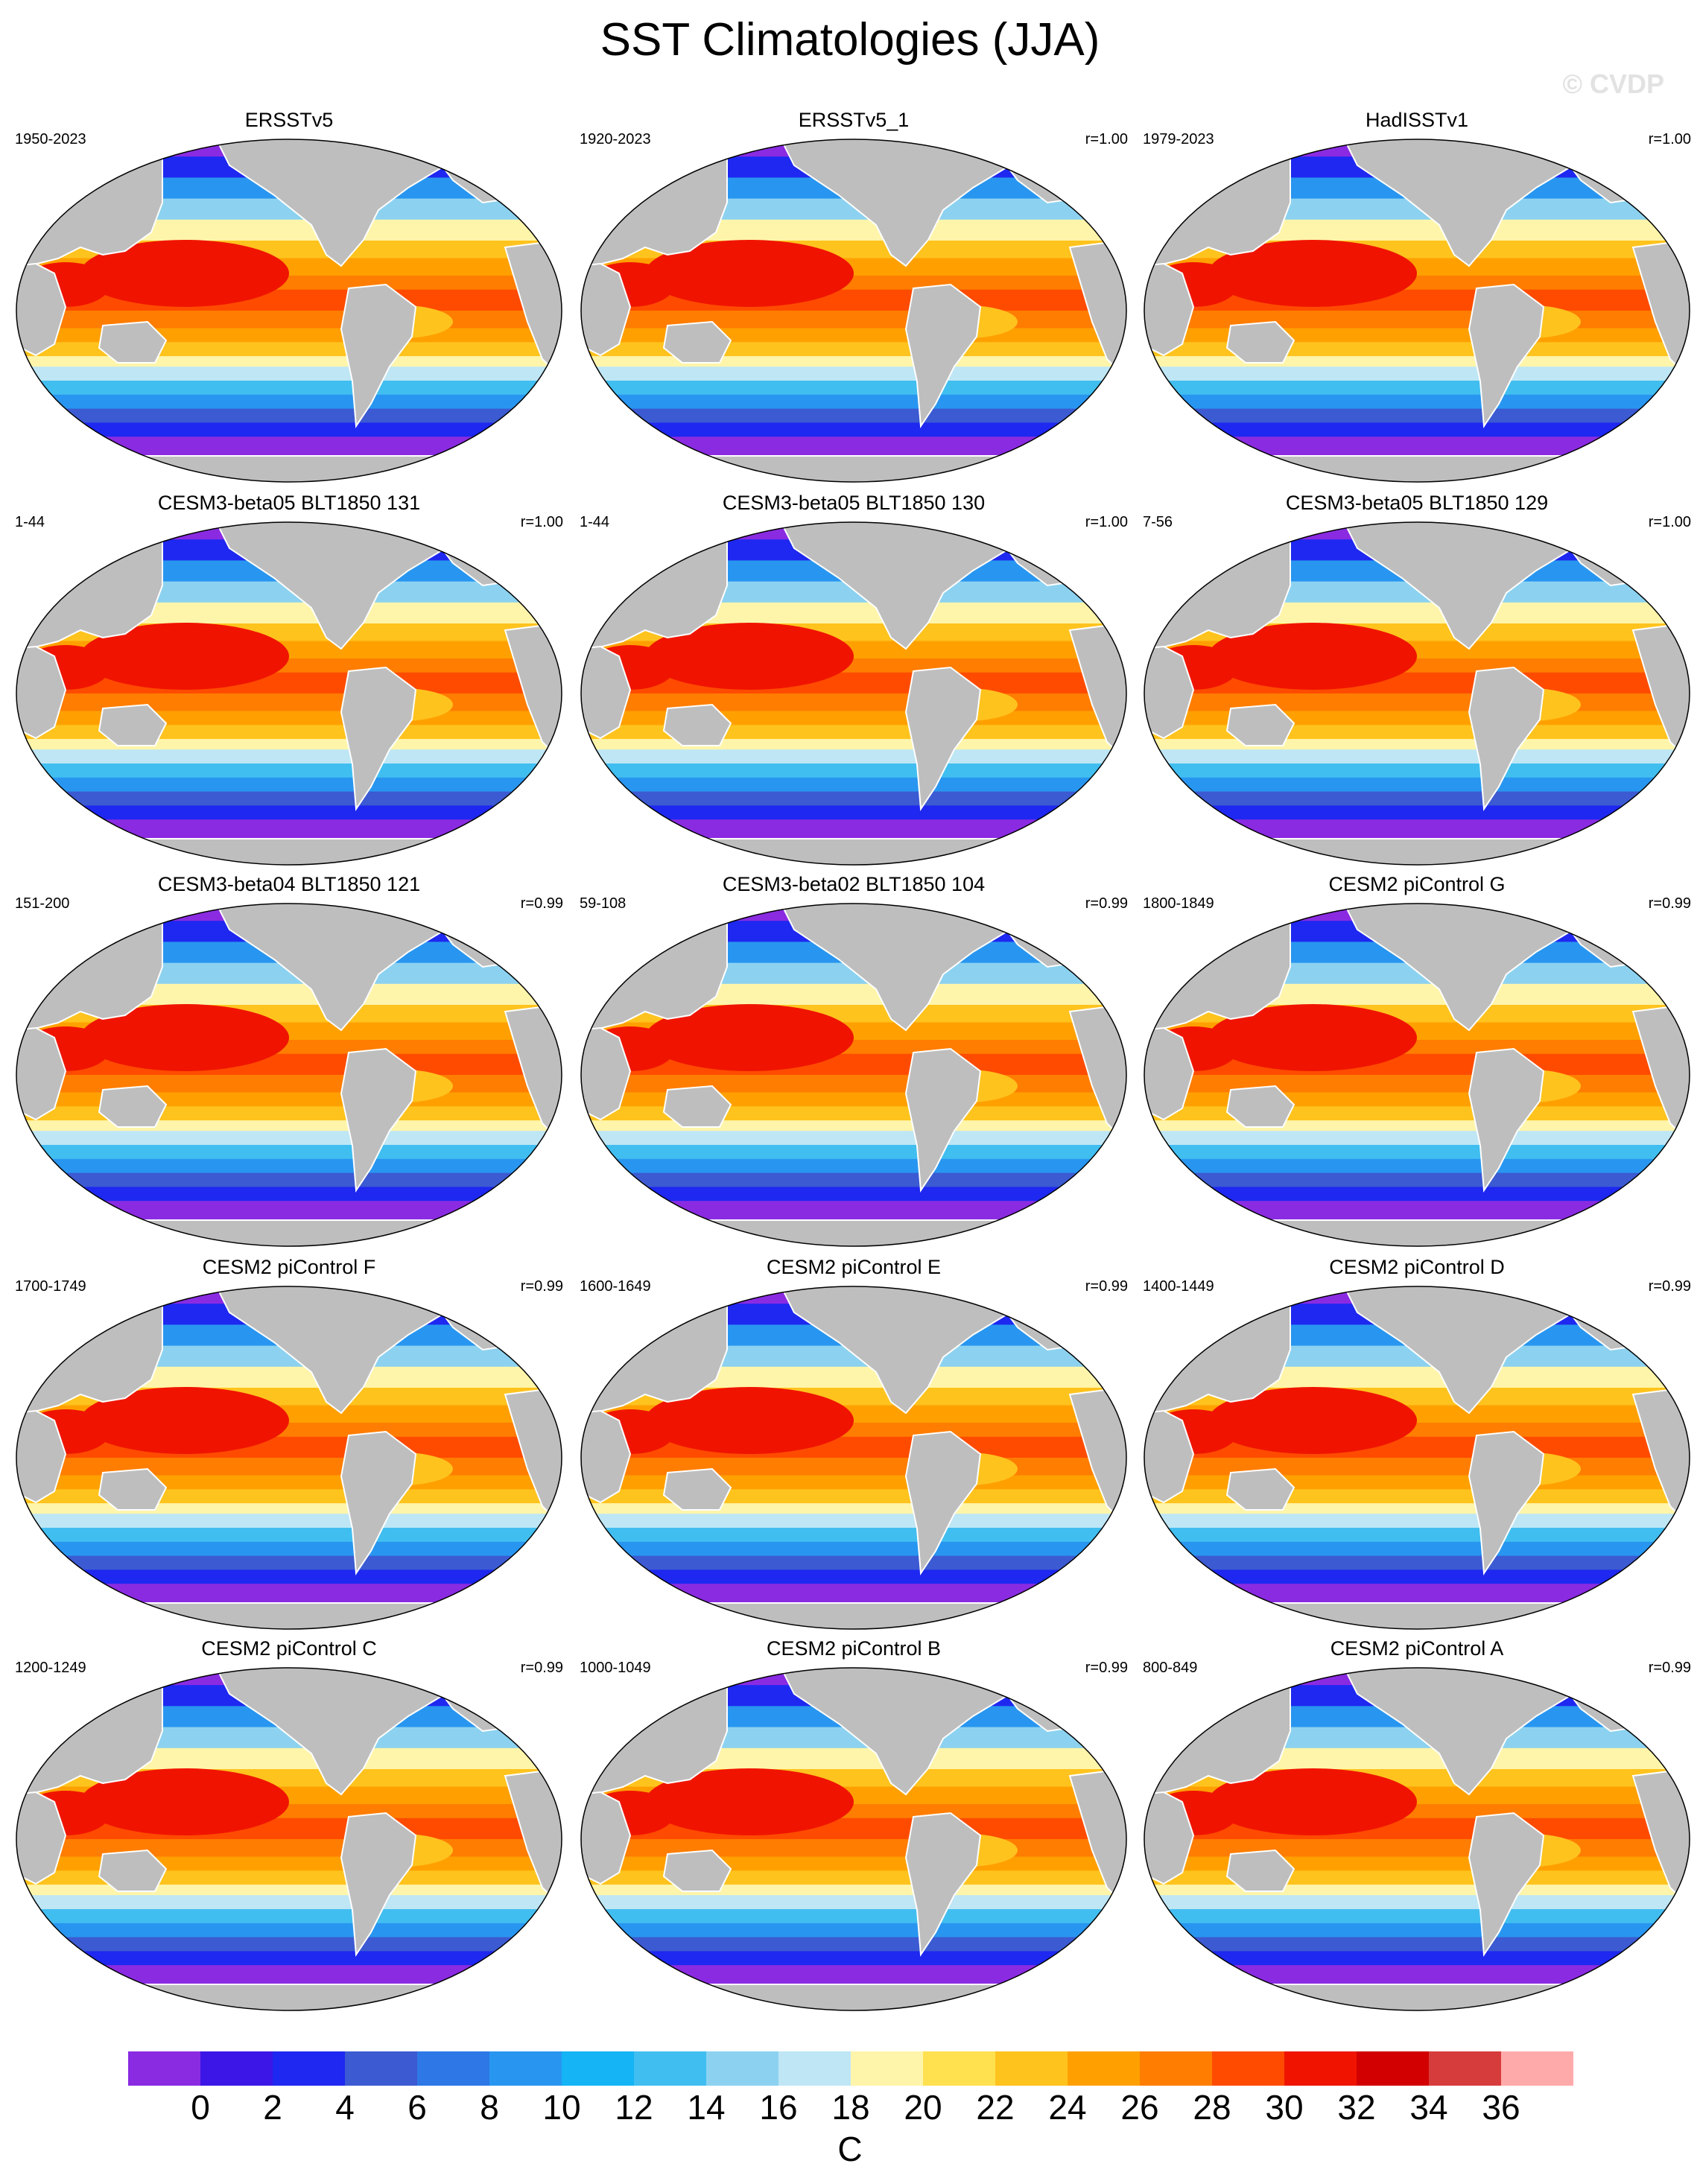 The width and height of the screenshot is (1700, 2184). What do you see at coordinates (923, 2107) in the screenshot?
I see `colorbar-tick-label: 20` at bounding box center [923, 2107].